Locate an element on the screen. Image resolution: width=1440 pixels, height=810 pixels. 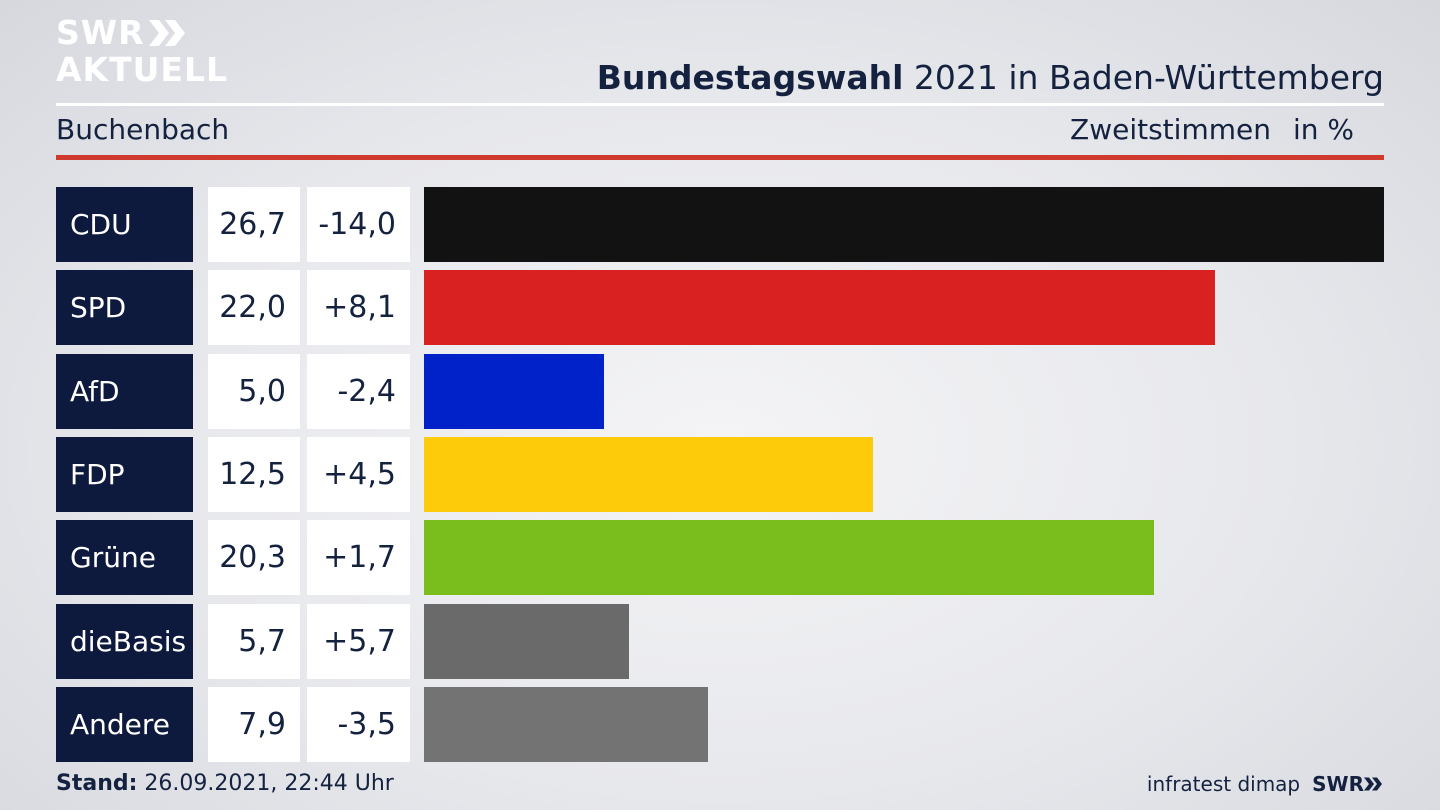
chart-row: Andere 7,9 -3,5 is located at coordinates (720, 724).